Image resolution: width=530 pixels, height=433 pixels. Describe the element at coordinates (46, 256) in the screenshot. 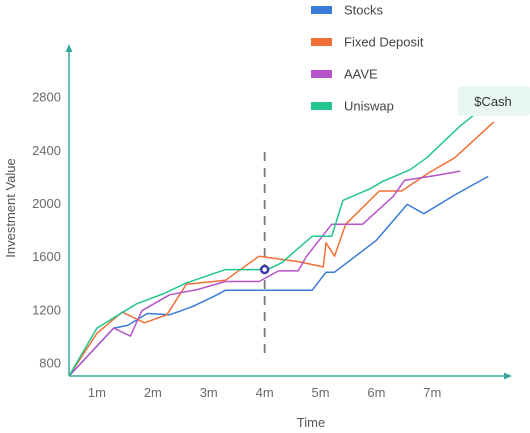

I see `y-tick-label: 1600` at that location.